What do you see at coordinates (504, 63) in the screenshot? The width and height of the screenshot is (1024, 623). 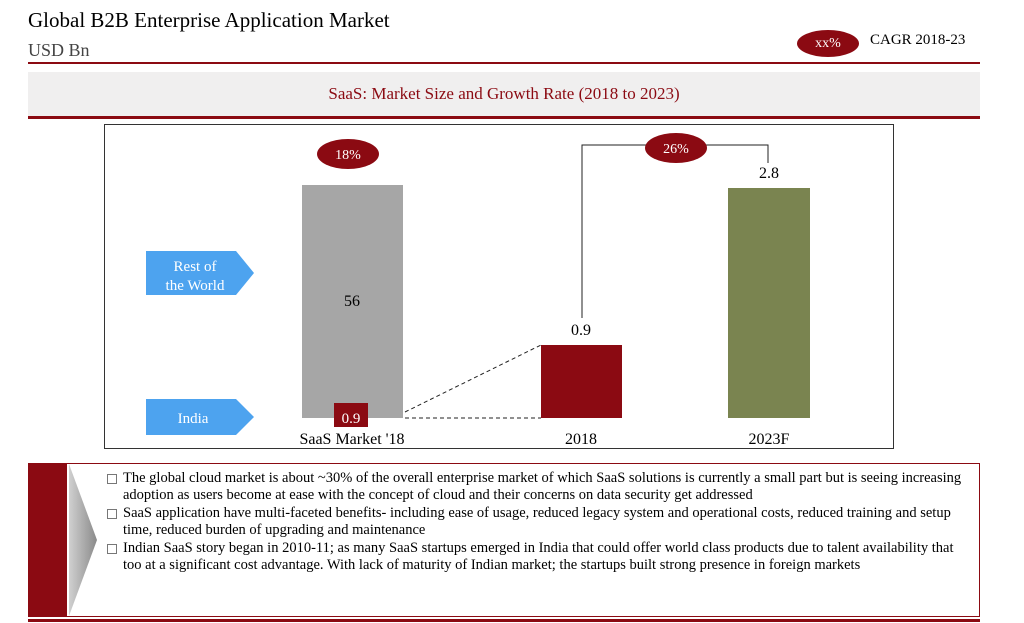 I see `header-rule` at bounding box center [504, 63].